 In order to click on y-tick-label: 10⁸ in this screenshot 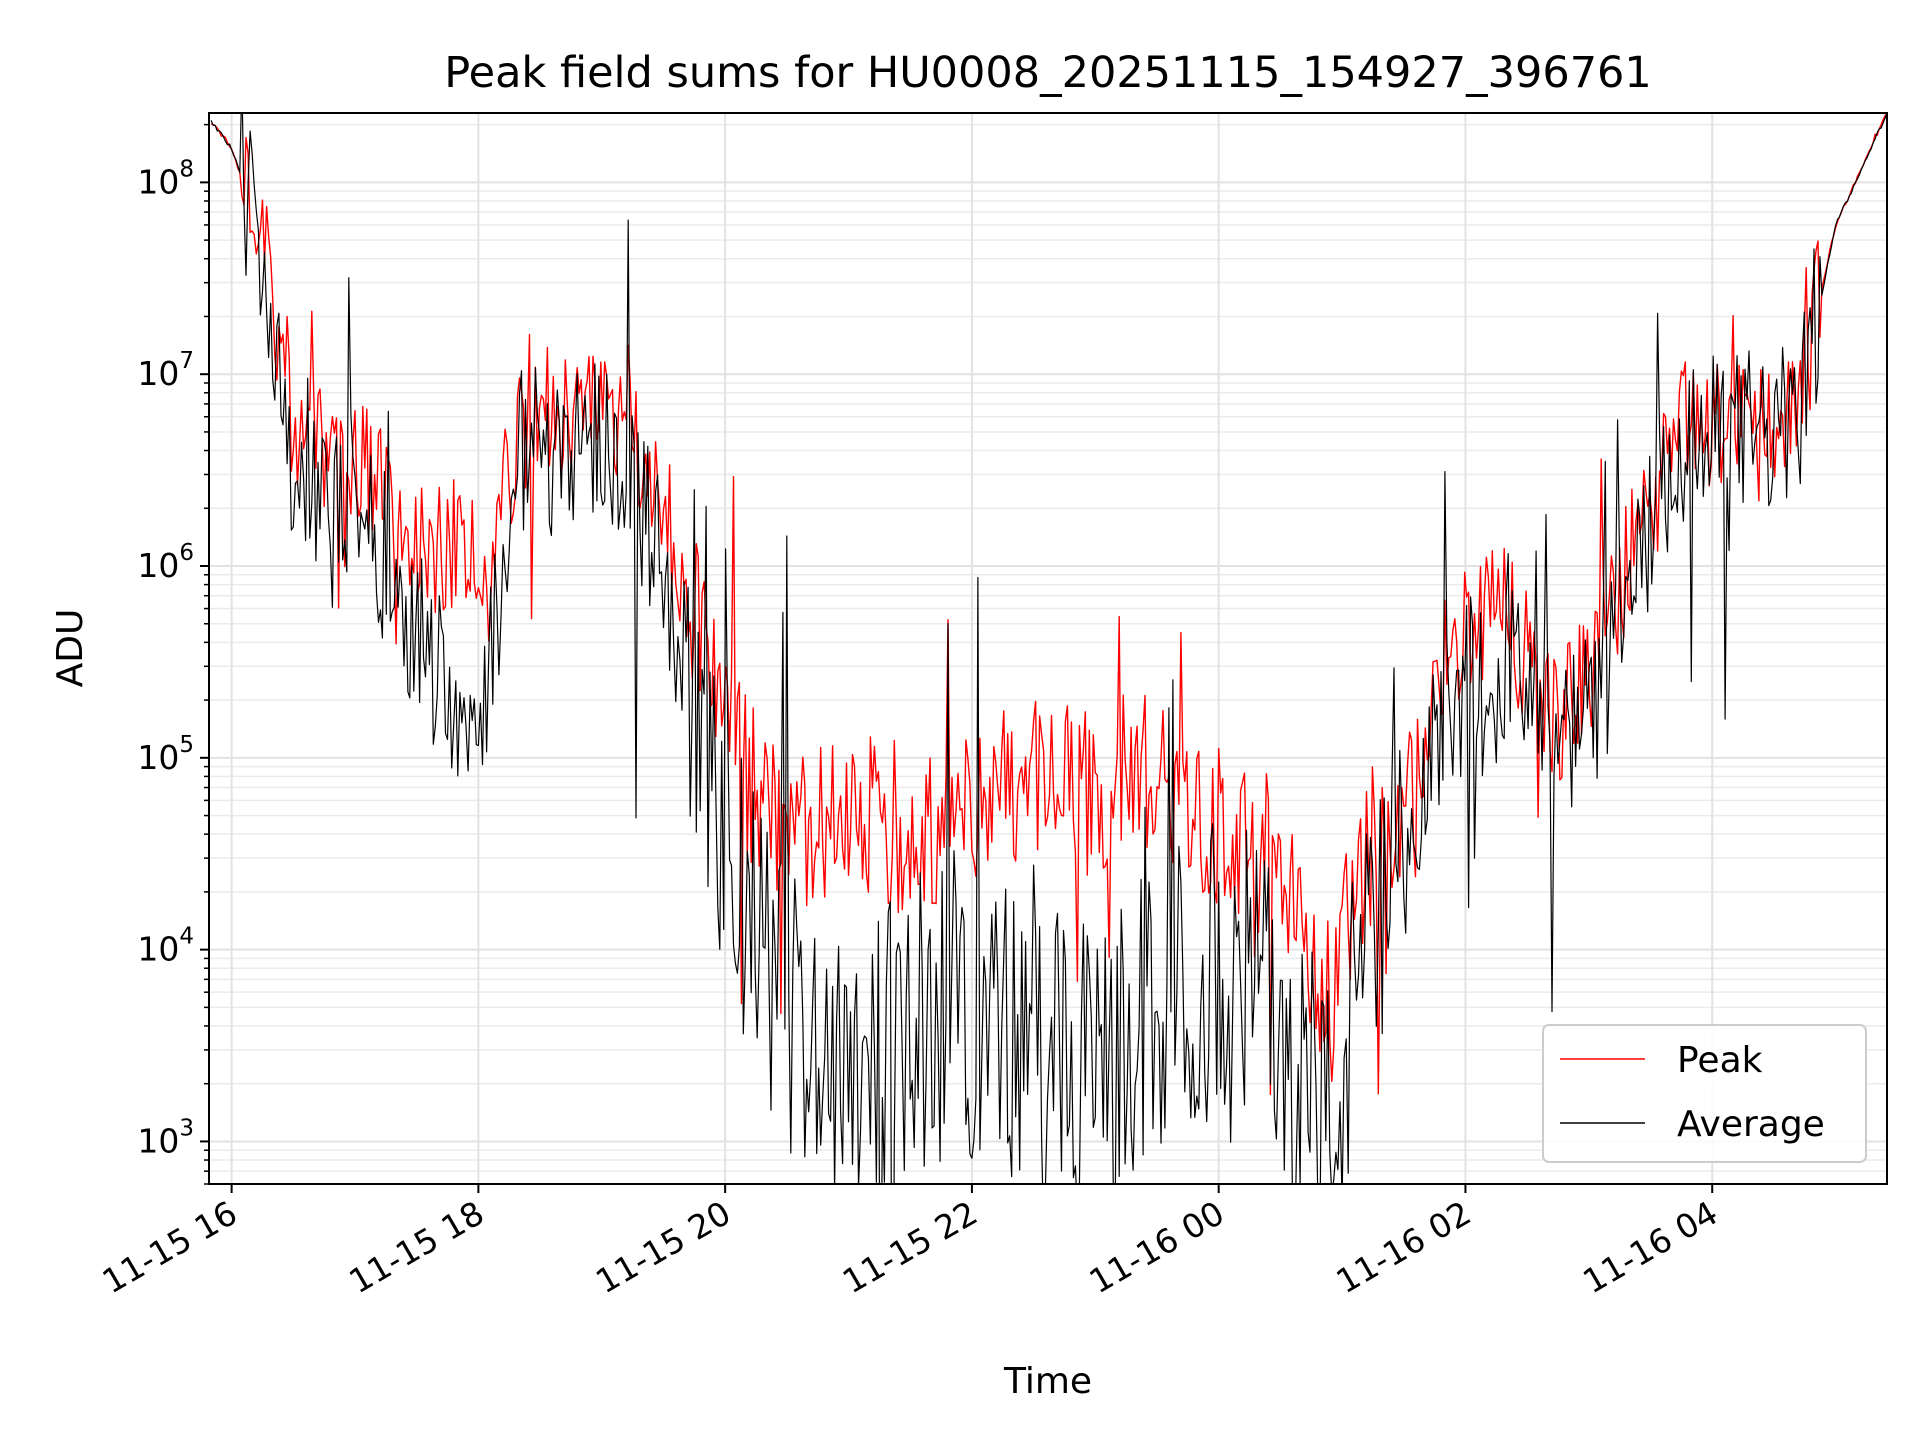, I will do `click(165, 178)`.